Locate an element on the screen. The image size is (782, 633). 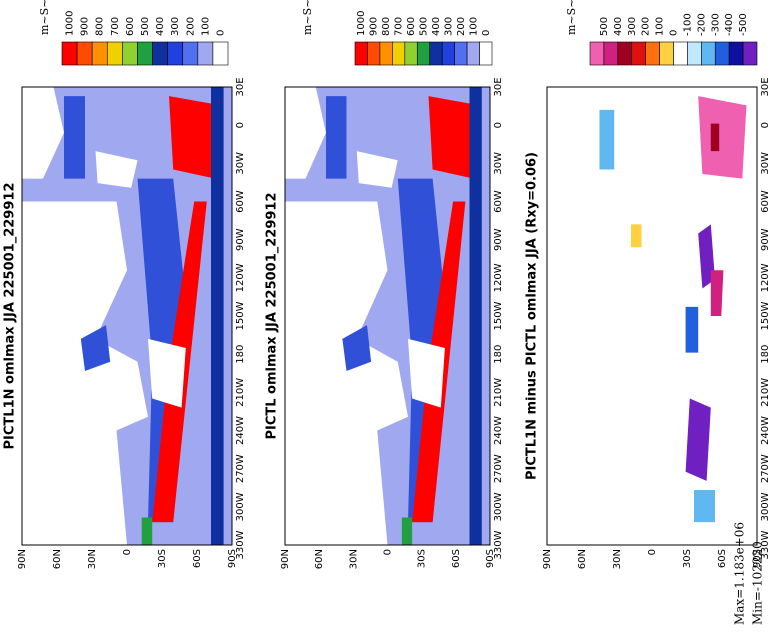
lon-tick-label: 30W is located at coordinates (240, 163).